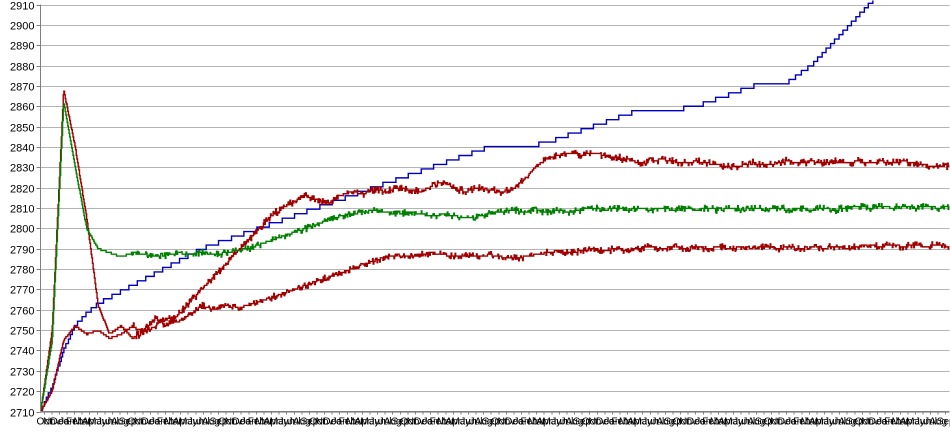  What do you see at coordinates (22, 251) in the screenshot?
I see `y-axis-tick-label: 2790` at bounding box center [22, 251].